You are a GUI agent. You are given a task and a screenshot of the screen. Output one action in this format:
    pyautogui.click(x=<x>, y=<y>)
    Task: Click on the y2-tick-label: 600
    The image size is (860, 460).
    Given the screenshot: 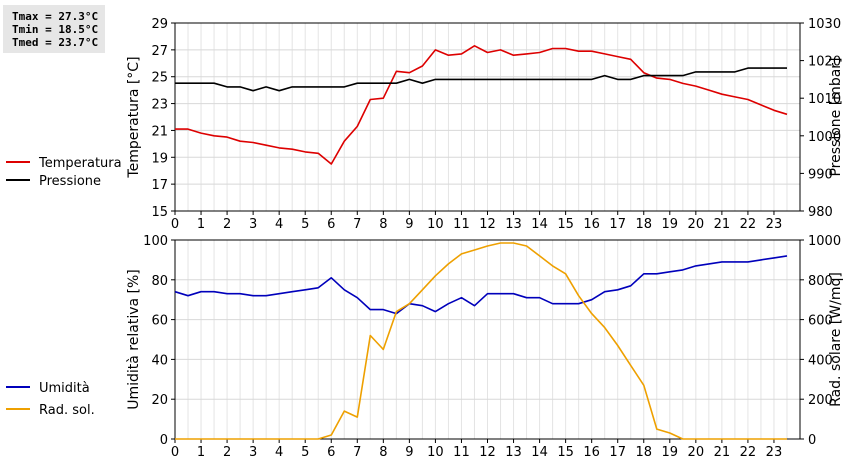 What is the action you would take?
    pyautogui.click(x=820, y=321)
    